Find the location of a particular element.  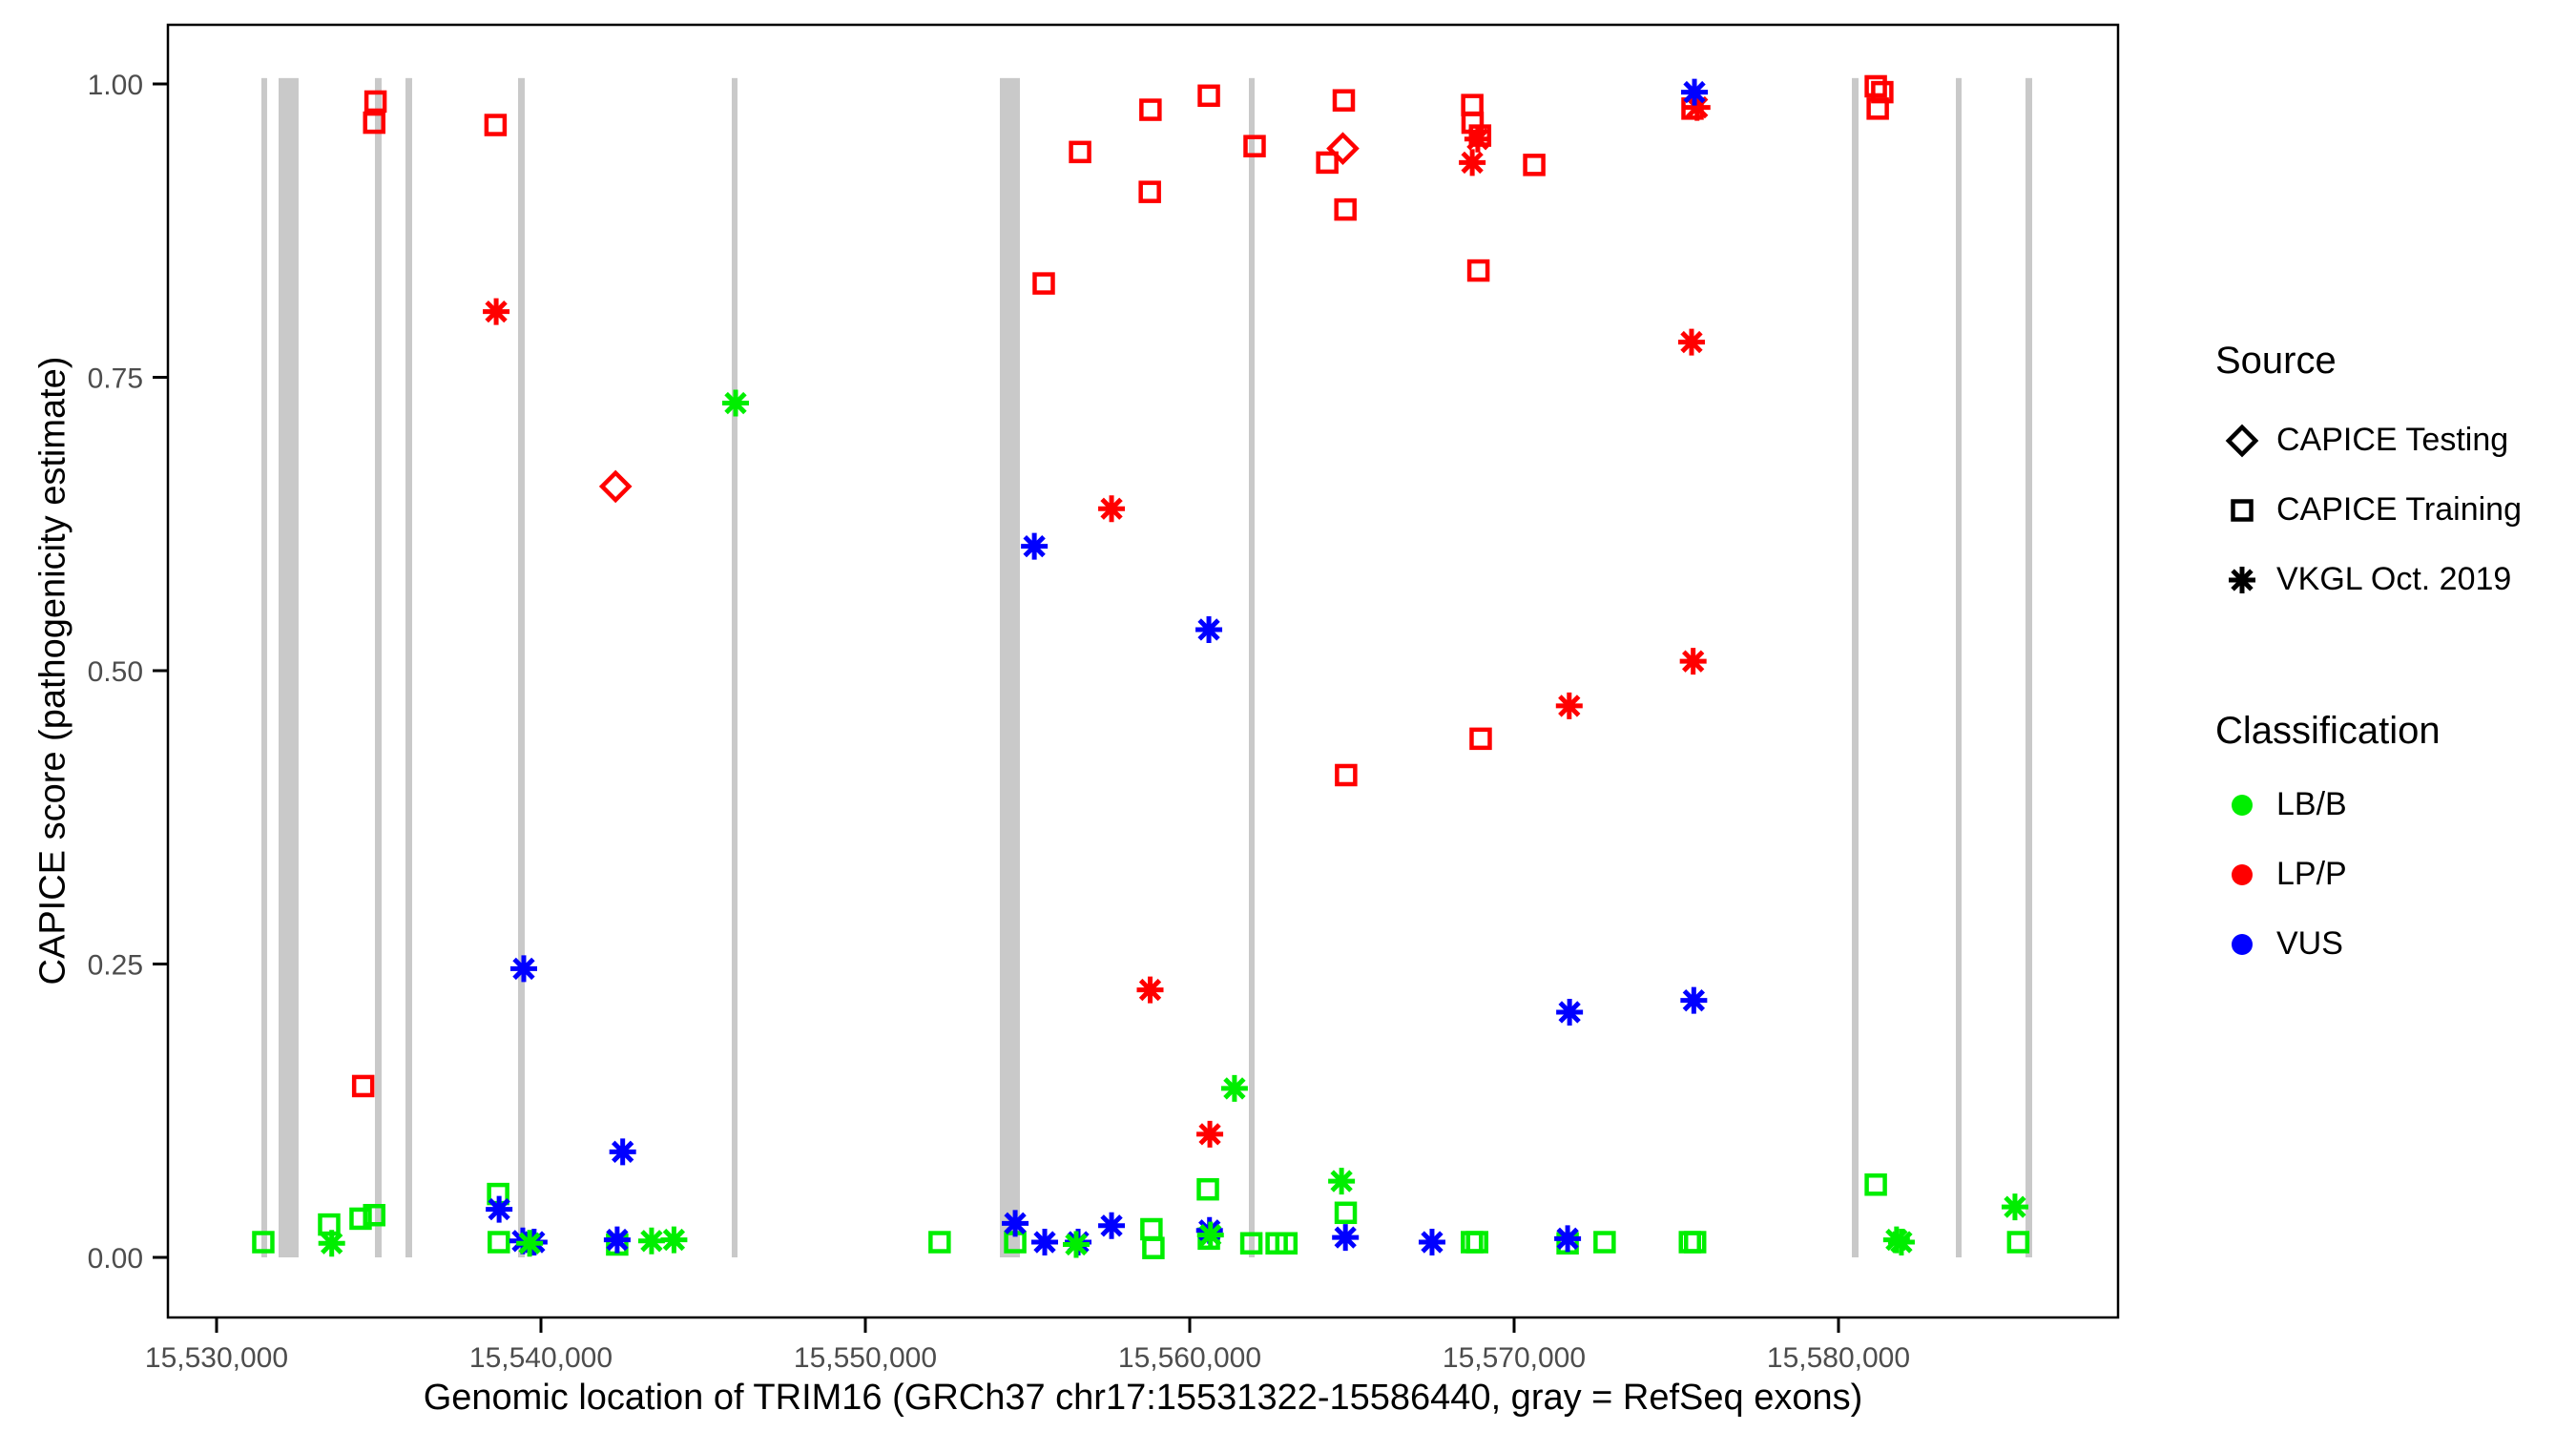

x-tick-label: 15,580,000 is located at coordinates (1838, 1358).